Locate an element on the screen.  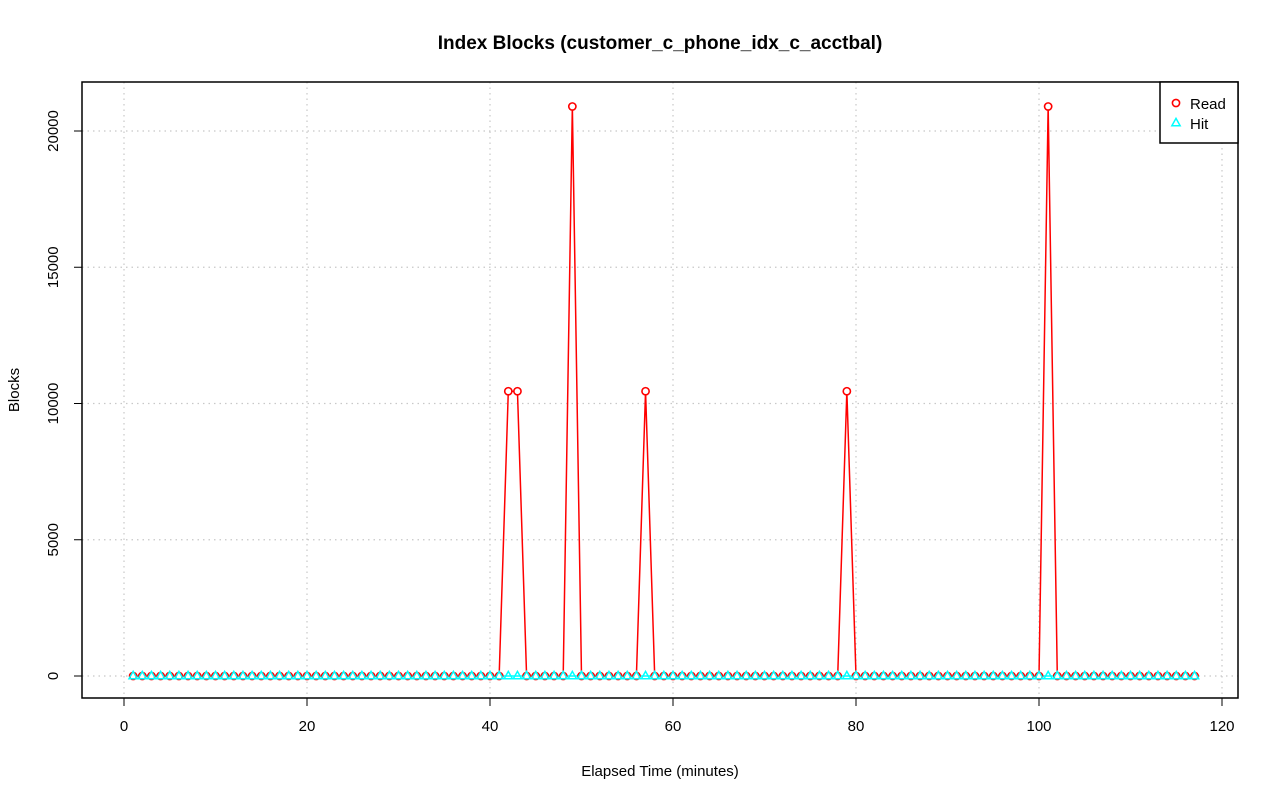
legend-label-read: Read is located at coordinates (1208, 104).